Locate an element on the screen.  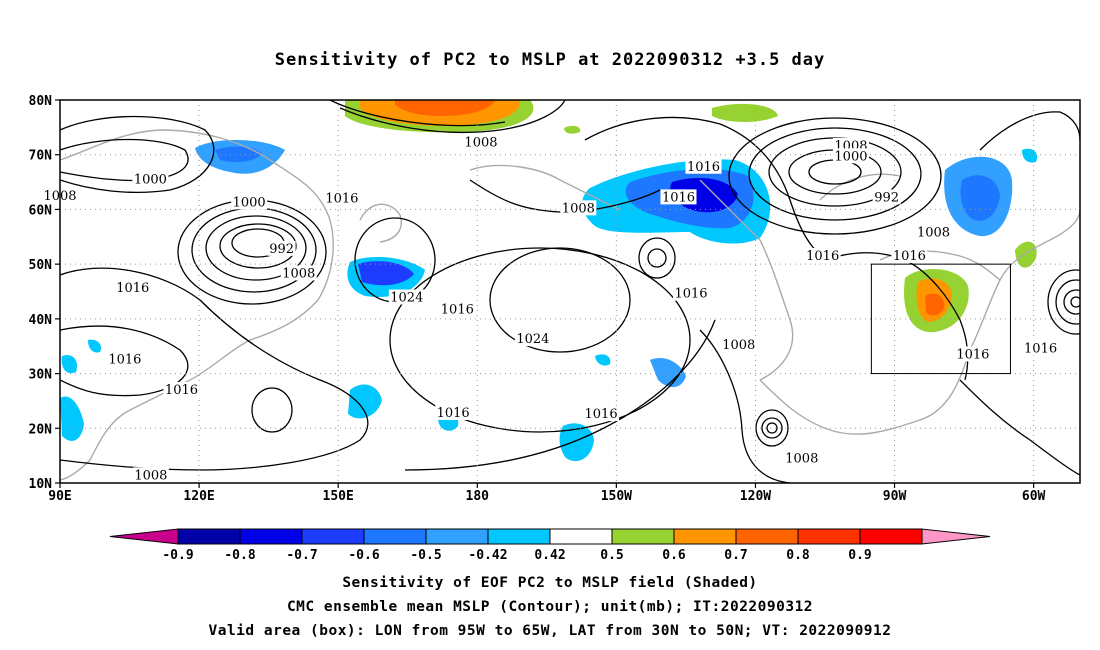
colorbar-label: -0.7 is located at coordinates (301, 555).